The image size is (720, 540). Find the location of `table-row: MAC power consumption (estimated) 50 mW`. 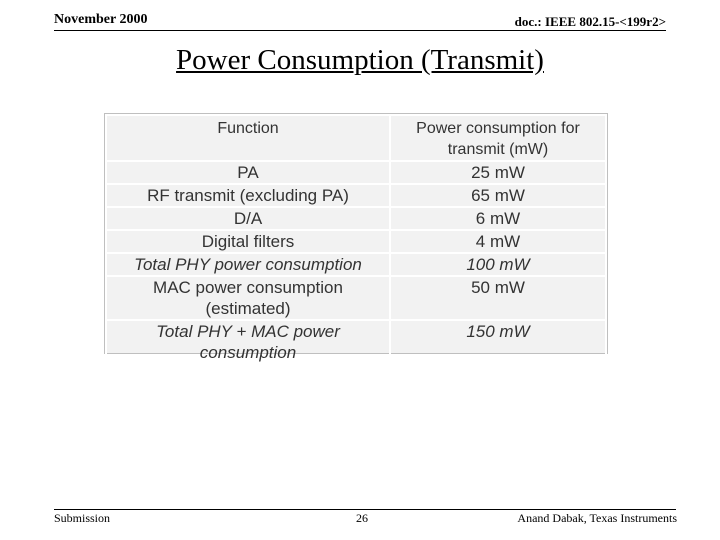

table-row: MAC power consumption (estimated) 50 mW is located at coordinates (356, 298).